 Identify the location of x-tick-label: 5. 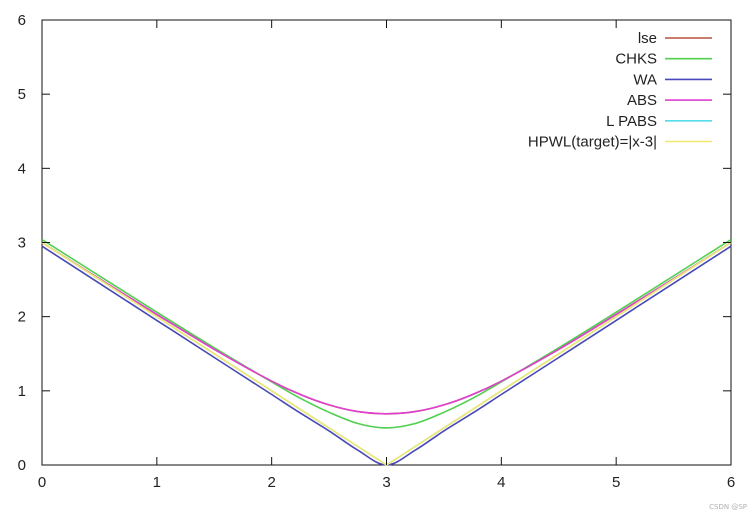
(616, 482).